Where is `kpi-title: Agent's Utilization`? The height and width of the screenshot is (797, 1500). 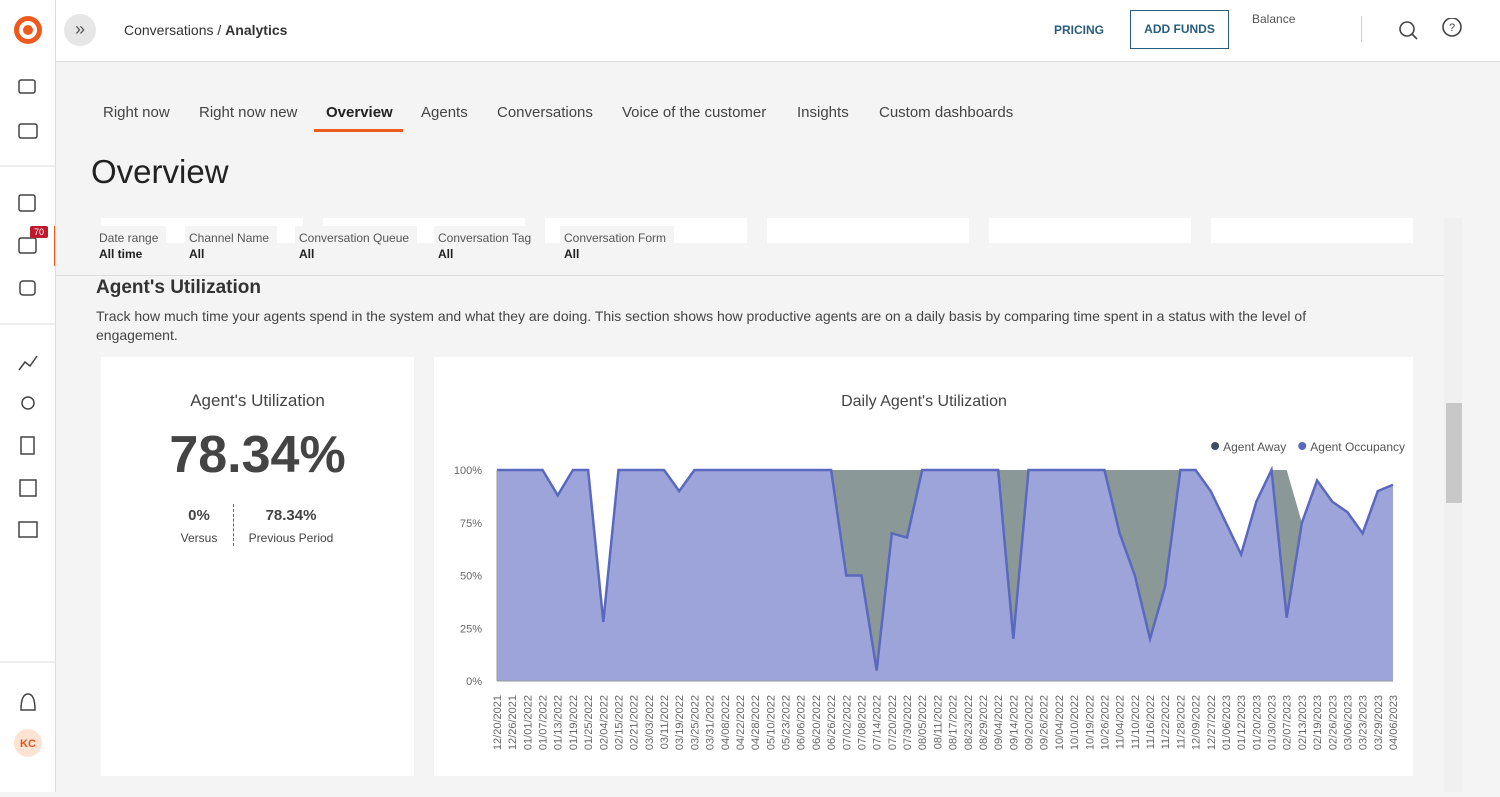 kpi-title: Agent's Utilization is located at coordinates (257, 400).